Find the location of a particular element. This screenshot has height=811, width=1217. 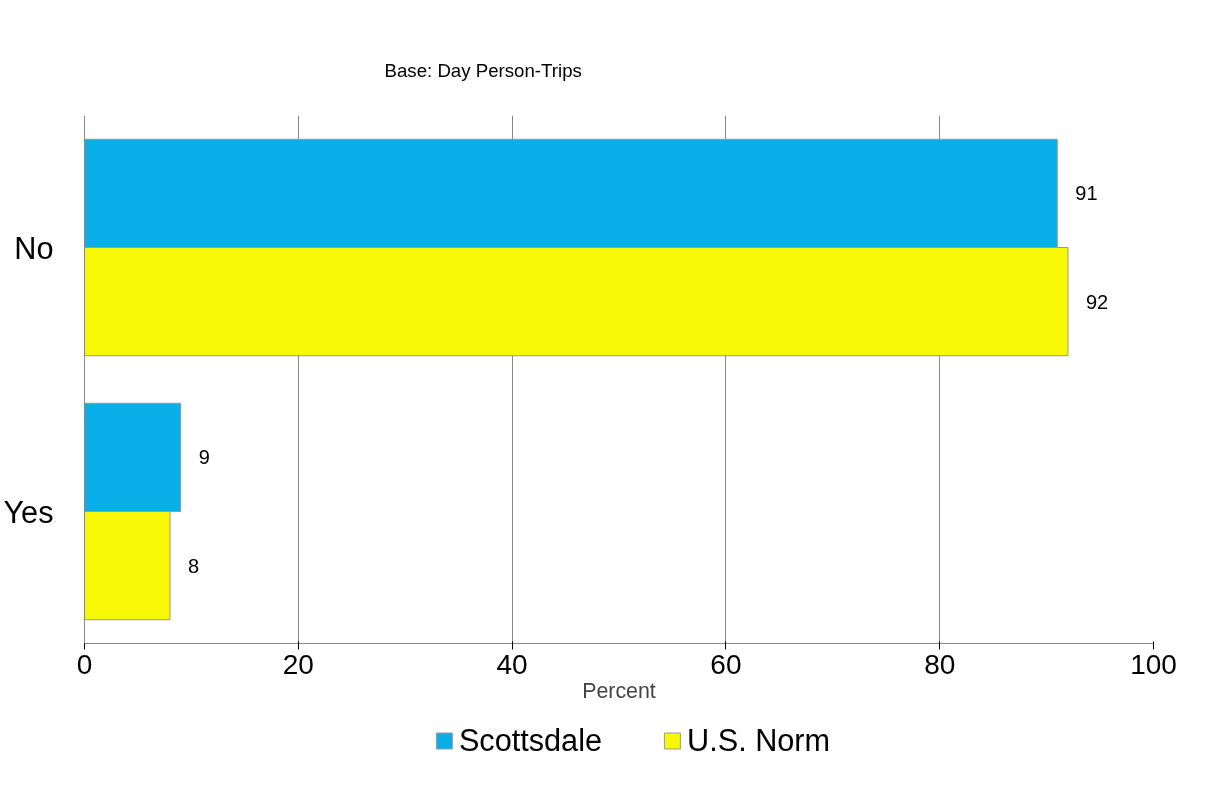

y-tick-label: Yes is located at coordinates (28, 511).